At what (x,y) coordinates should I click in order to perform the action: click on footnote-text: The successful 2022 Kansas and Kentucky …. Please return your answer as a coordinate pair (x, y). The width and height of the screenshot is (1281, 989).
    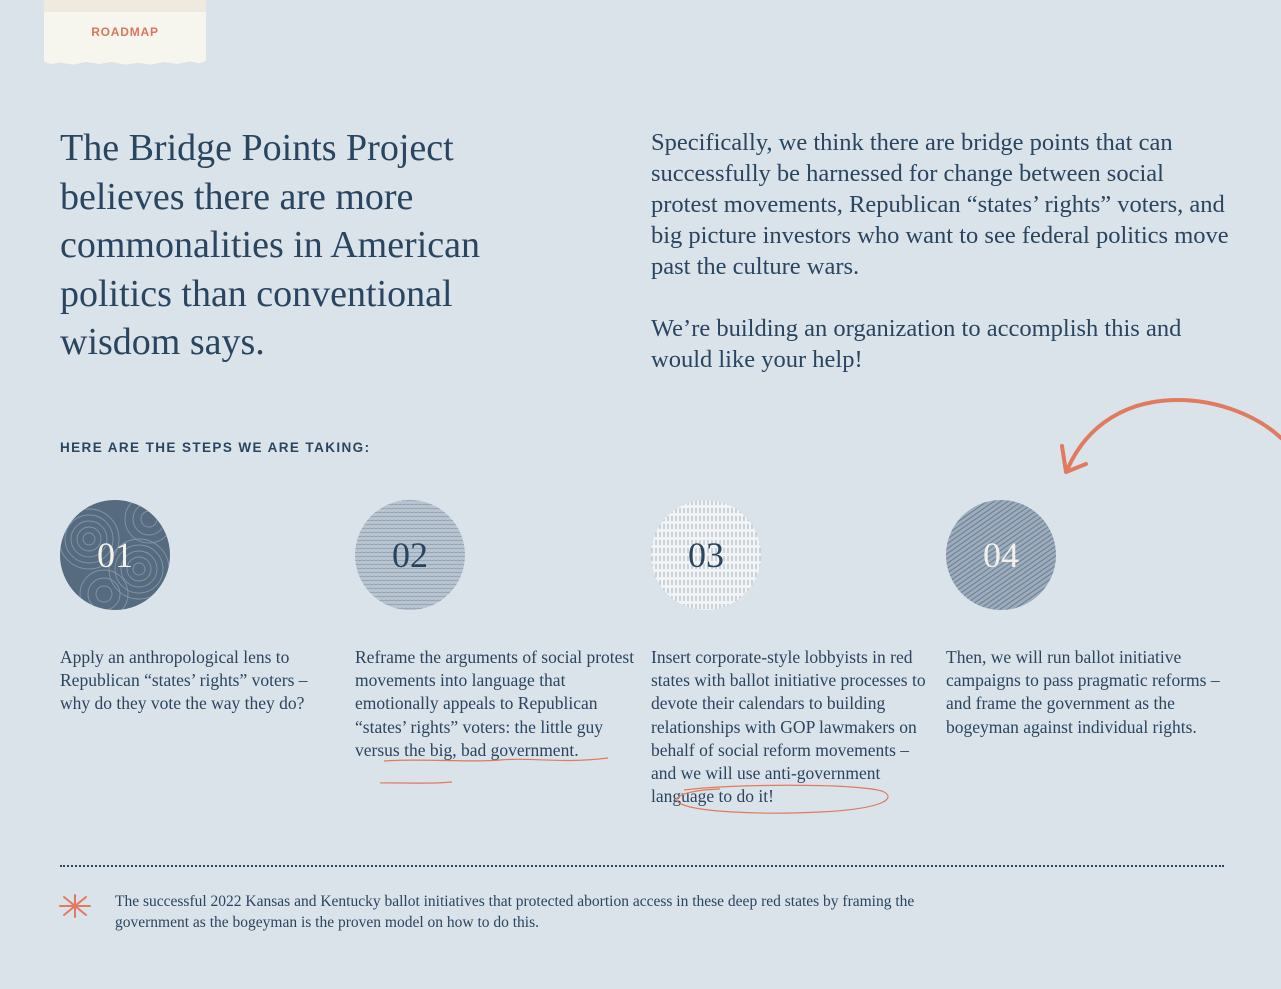
    Looking at the image, I should click on (515, 912).